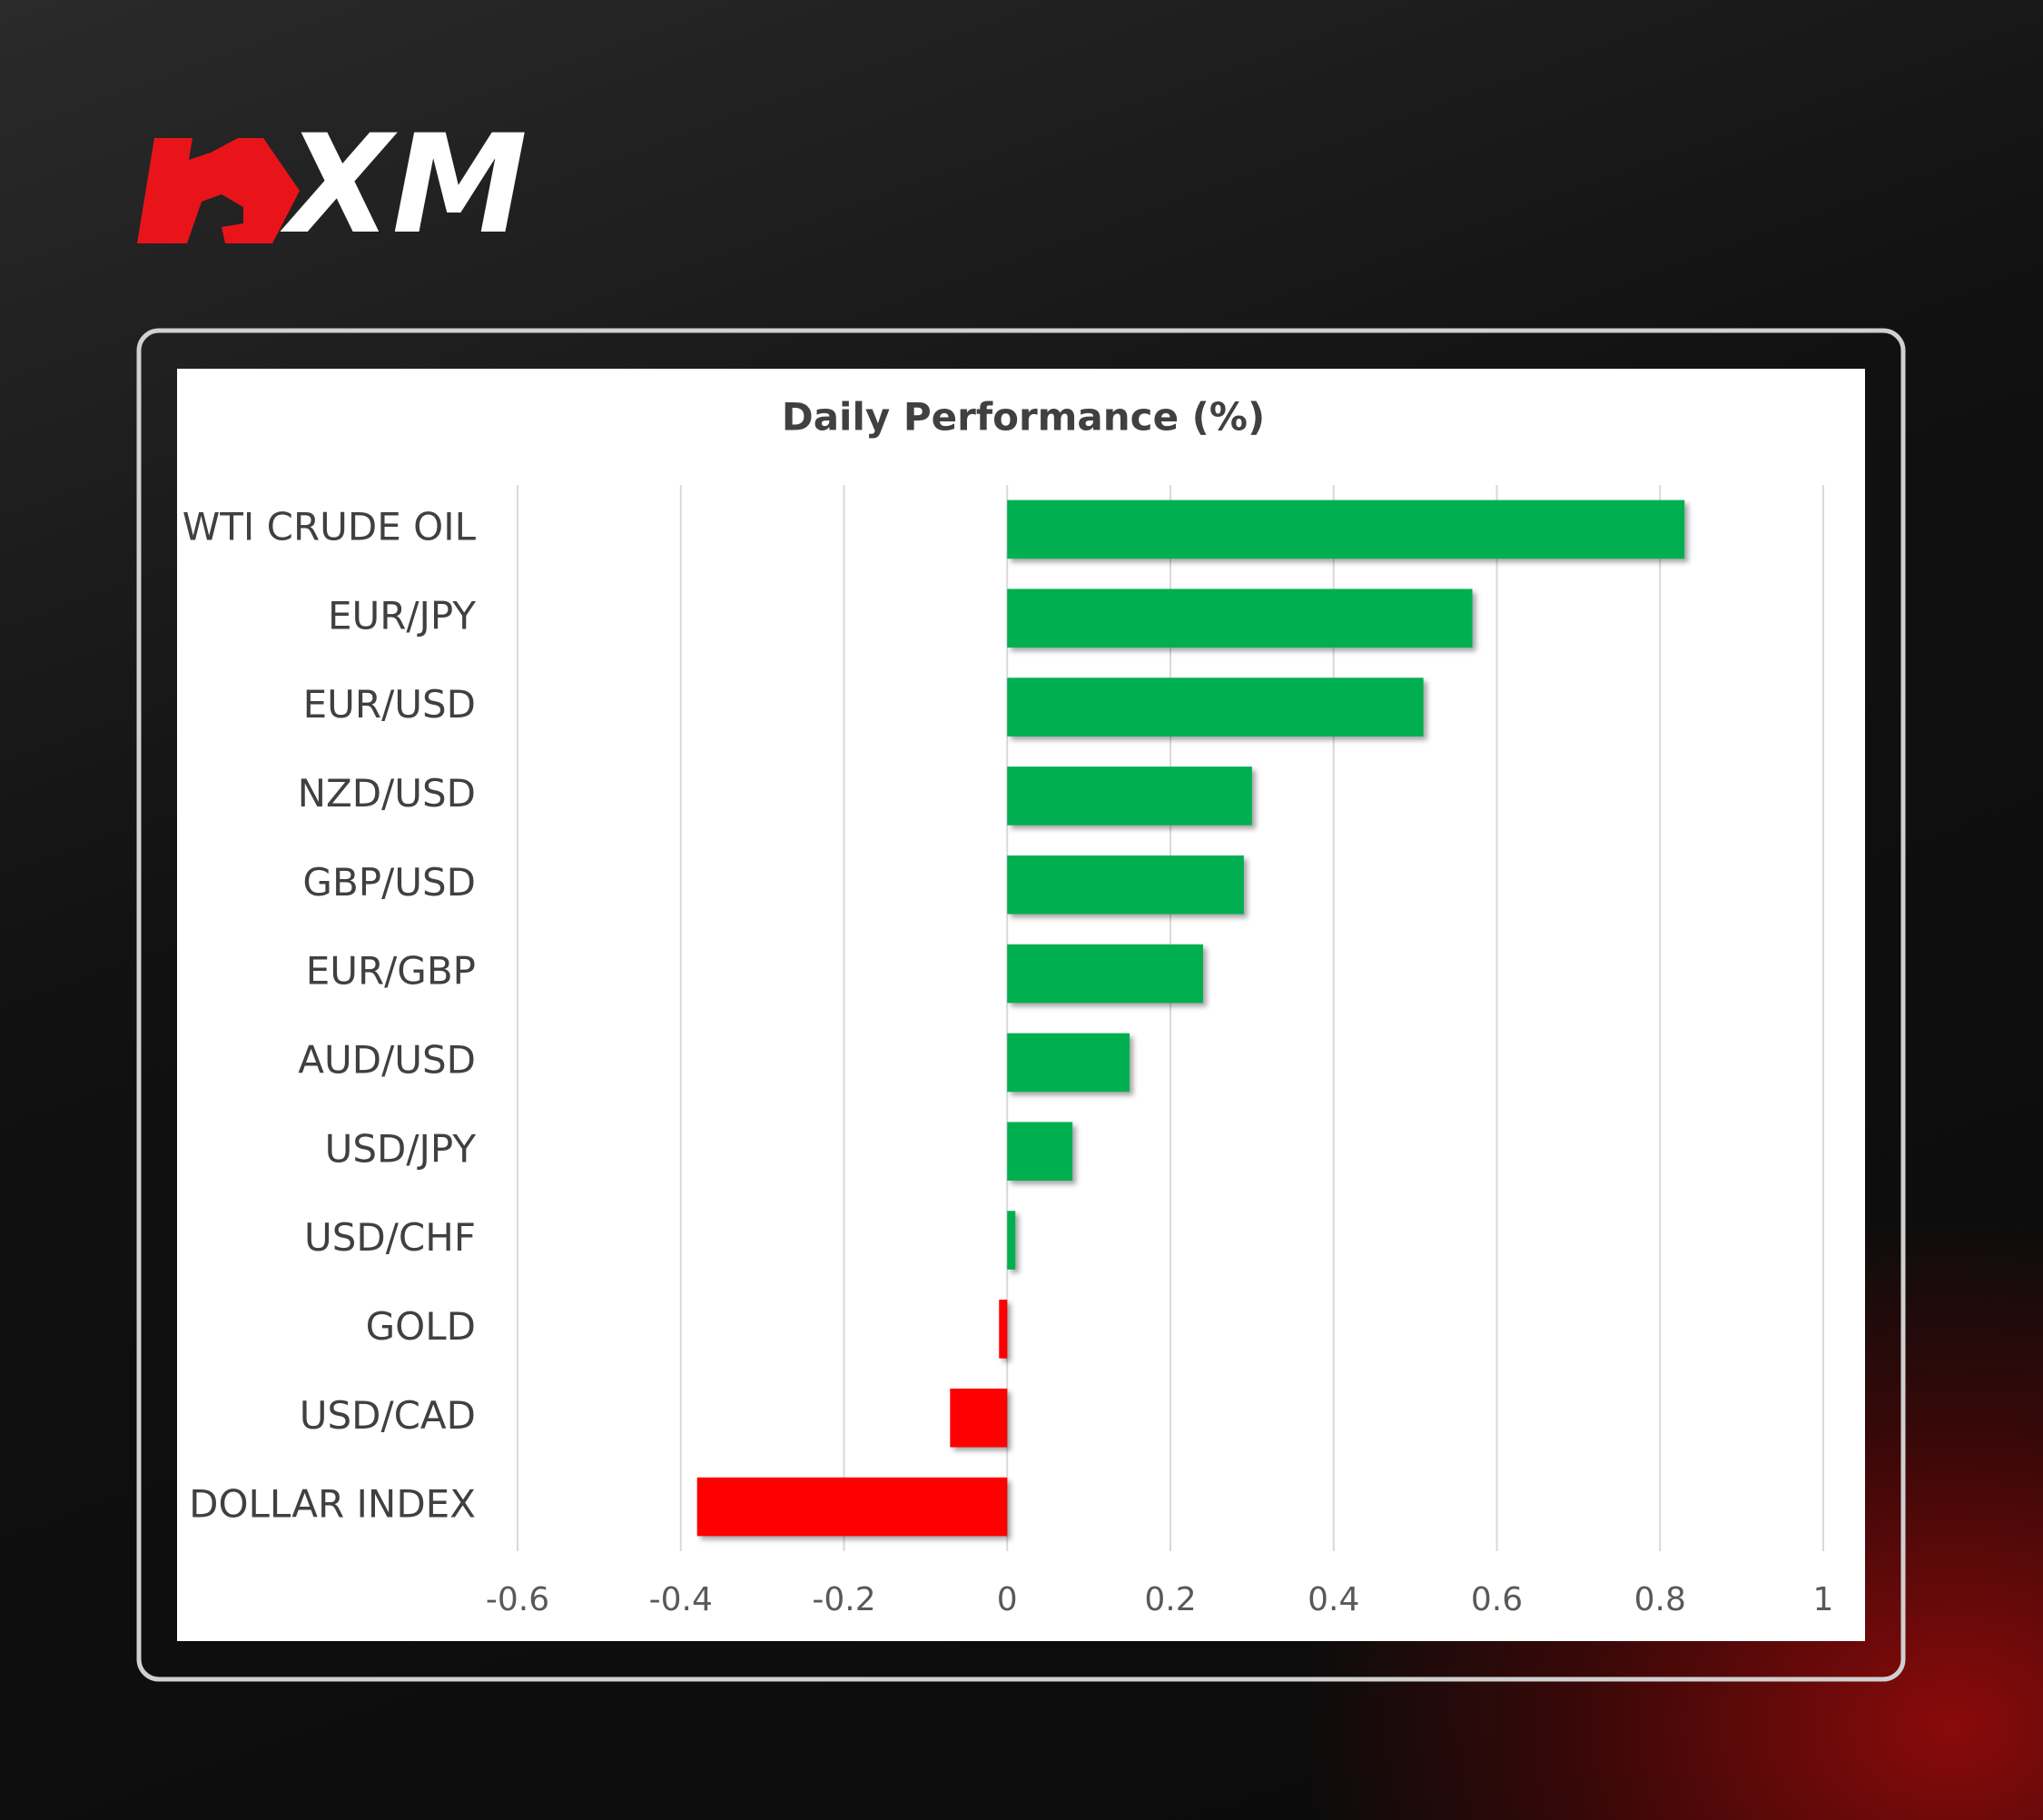 The height and width of the screenshot is (1820, 2043). I want to click on y-tick-label: WTI CRUDE OIL, so click(330, 527).